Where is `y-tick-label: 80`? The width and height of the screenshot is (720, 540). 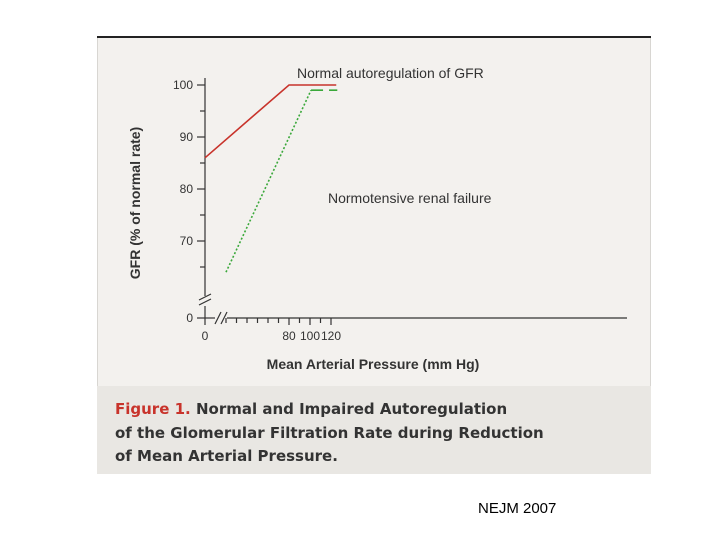
y-tick-label: 80 is located at coordinates (187, 189).